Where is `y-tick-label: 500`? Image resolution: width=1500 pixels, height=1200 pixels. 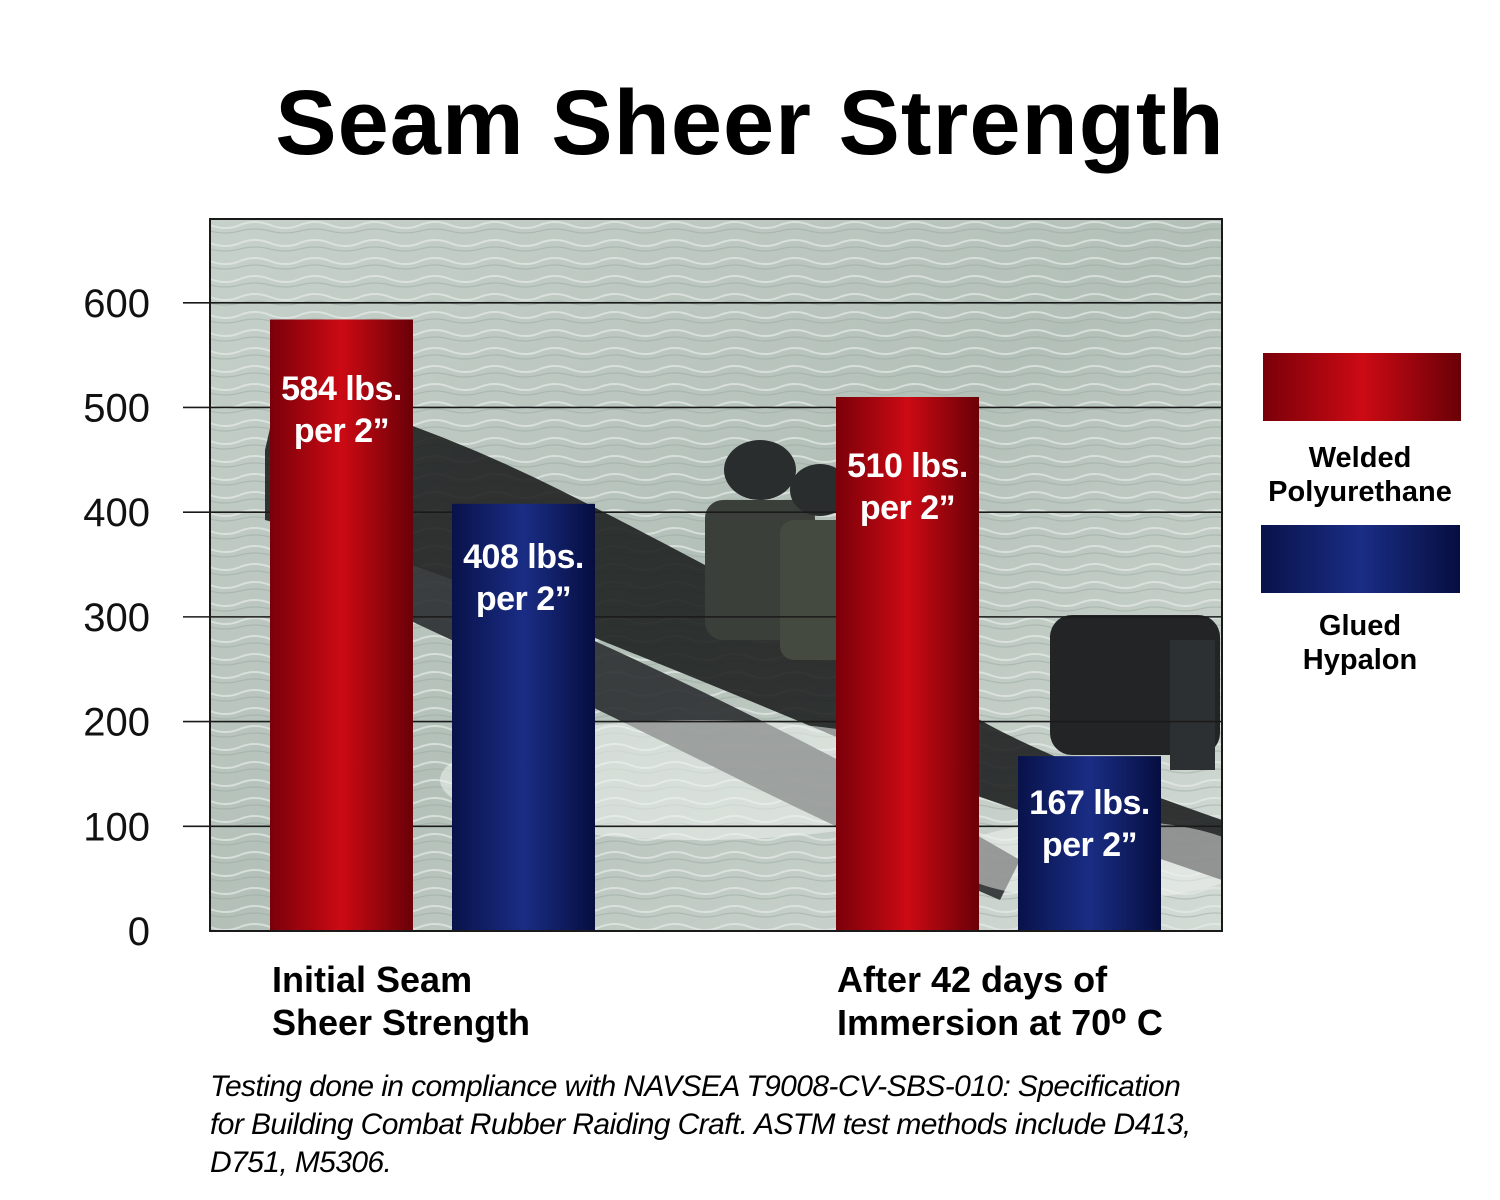 y-tick-label: 500 is located at coordinates (116, 408).